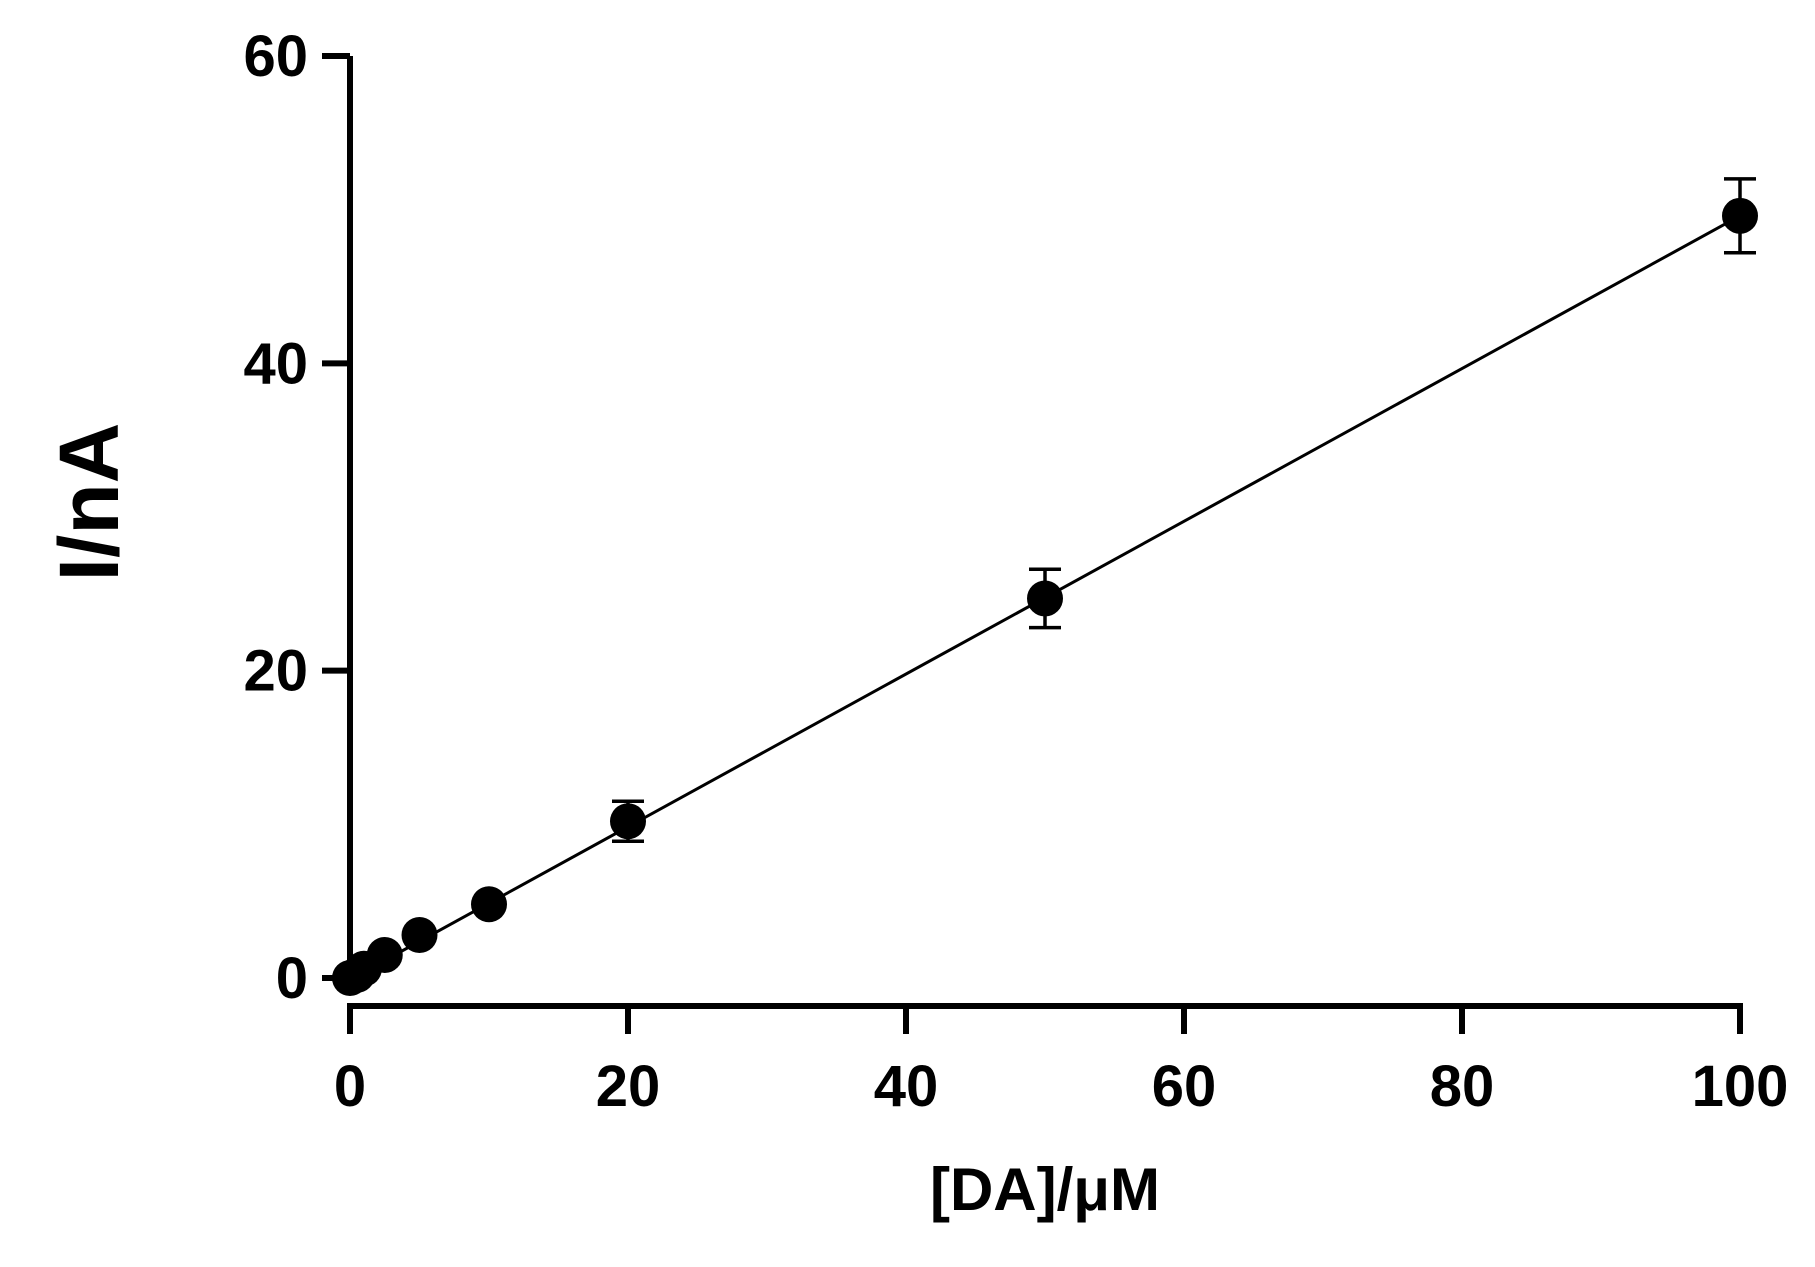 This screenshot has width=1815, height=1267. I want to click on x-axis-label: [DA]/μM, so click(1045, 1189).